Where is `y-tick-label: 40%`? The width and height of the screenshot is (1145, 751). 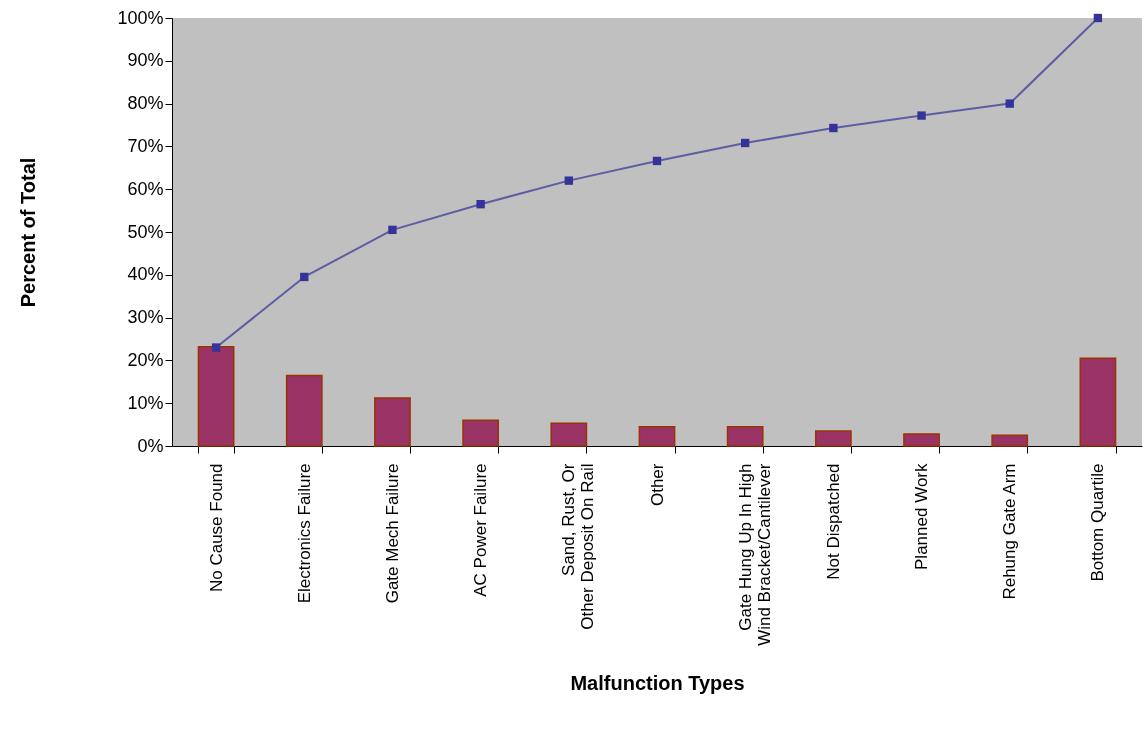
y-tick-label: 40% is located at coordinates (145, 274).